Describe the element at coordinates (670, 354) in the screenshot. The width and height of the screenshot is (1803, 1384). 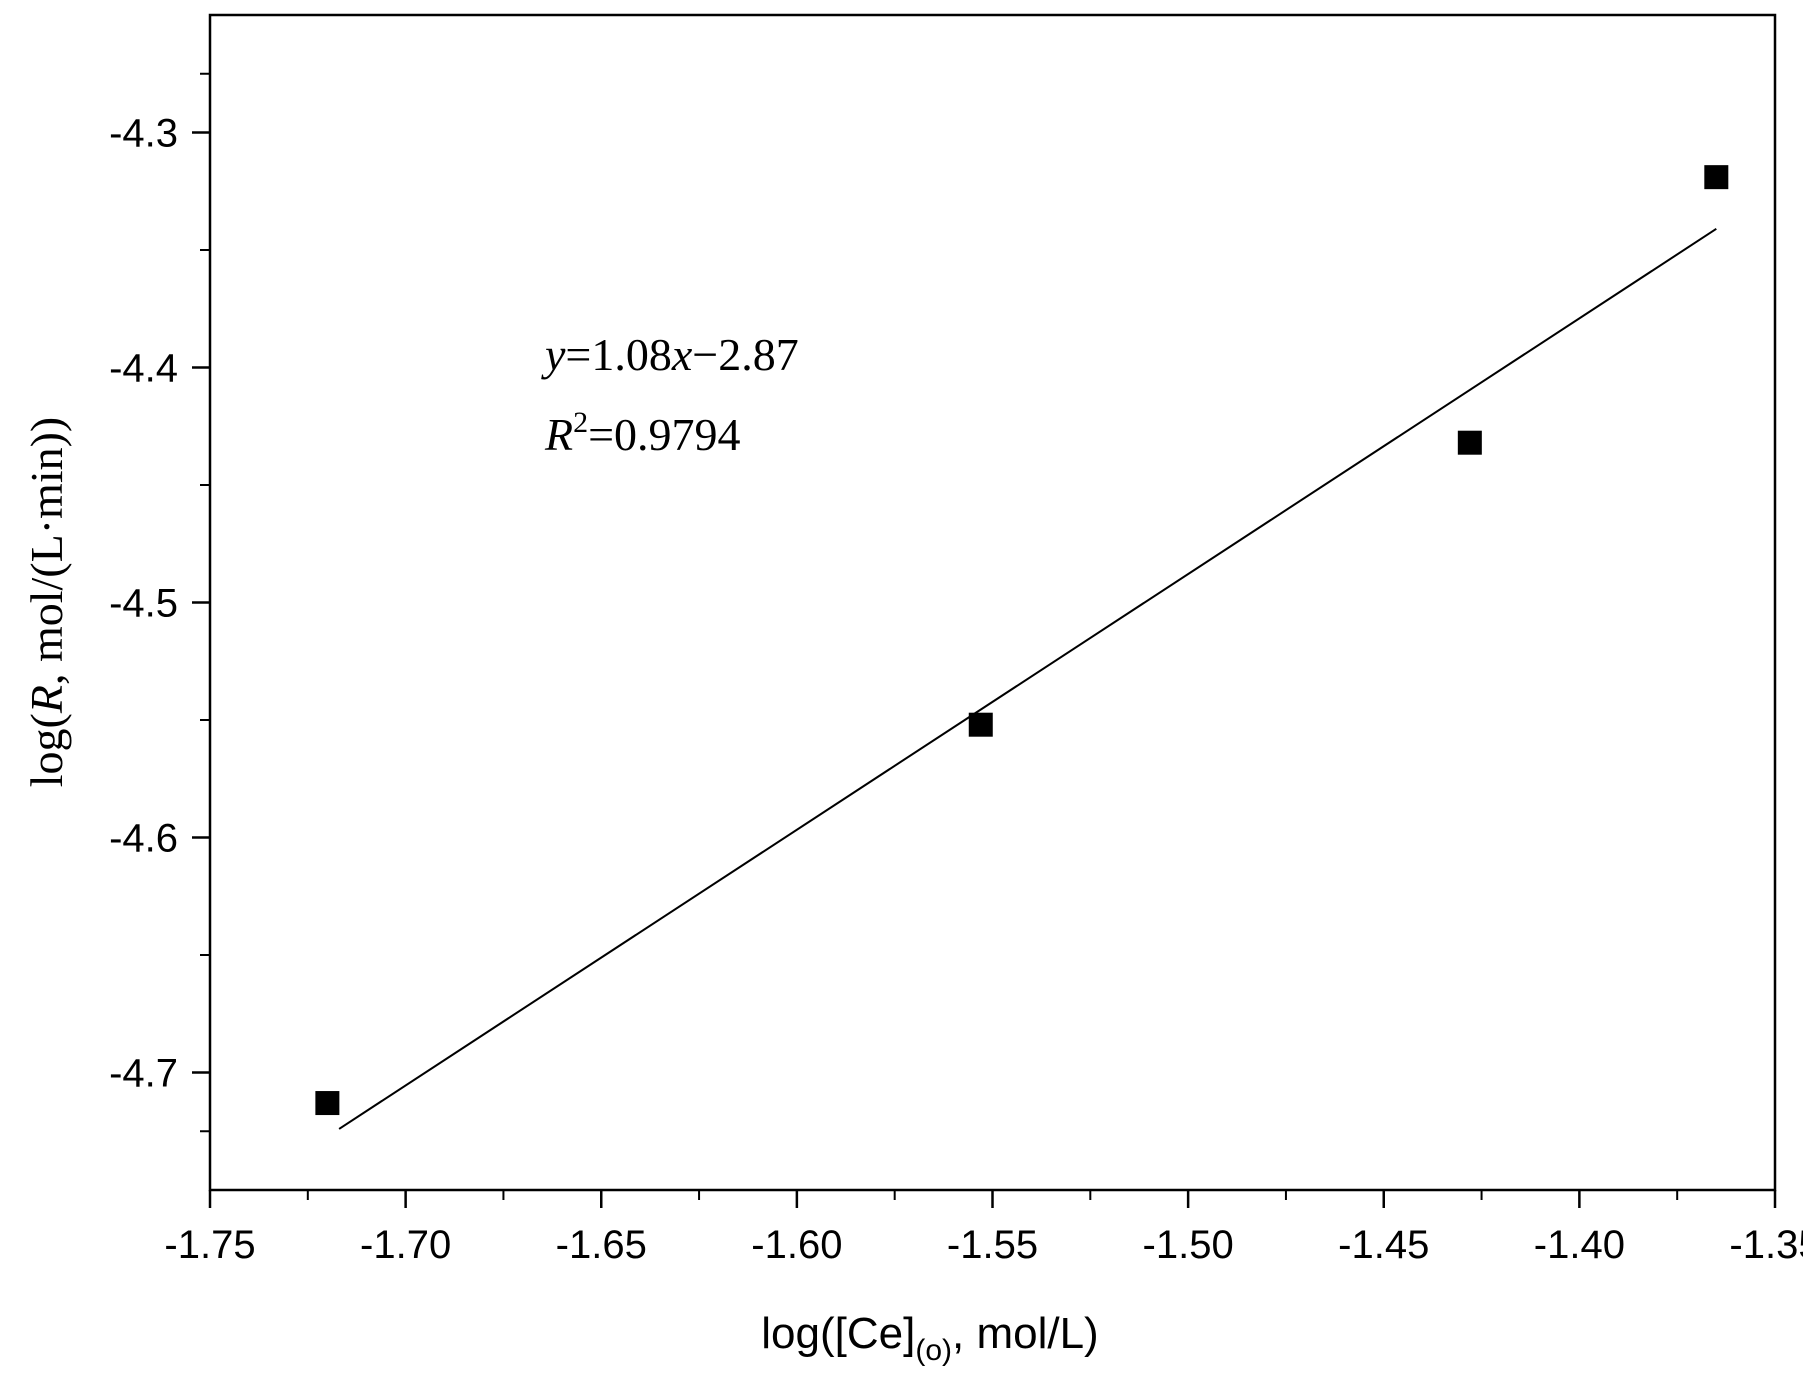
I see `equation-annotation: y=1.08x−2.87` at that location.